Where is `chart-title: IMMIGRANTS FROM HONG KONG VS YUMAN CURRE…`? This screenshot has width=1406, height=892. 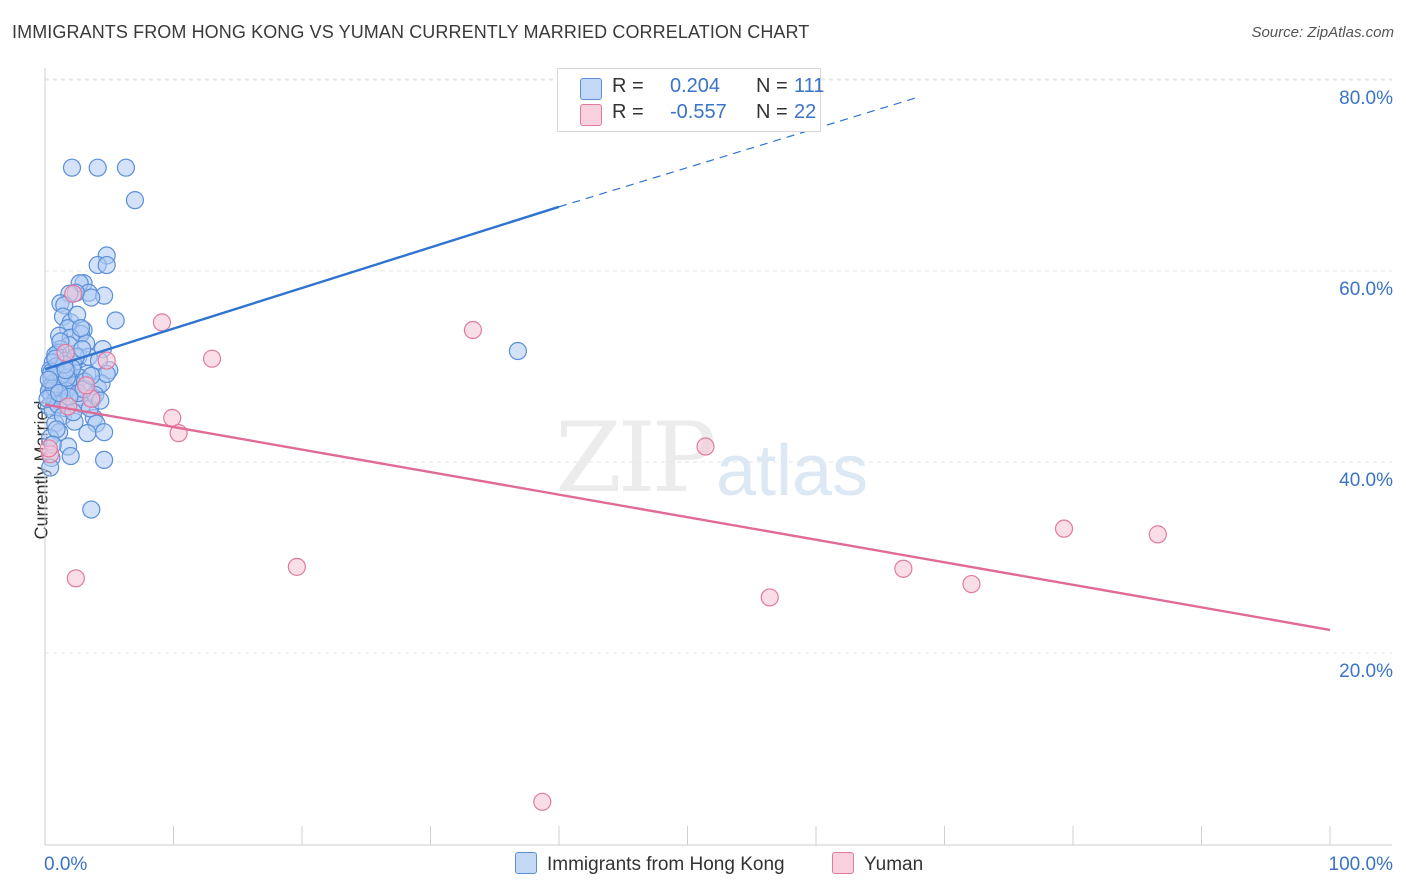
chart-title: IMMIGRANTS FROM HONG KONG VS YUMAN CURRE… is located at coordinates (411, 32).